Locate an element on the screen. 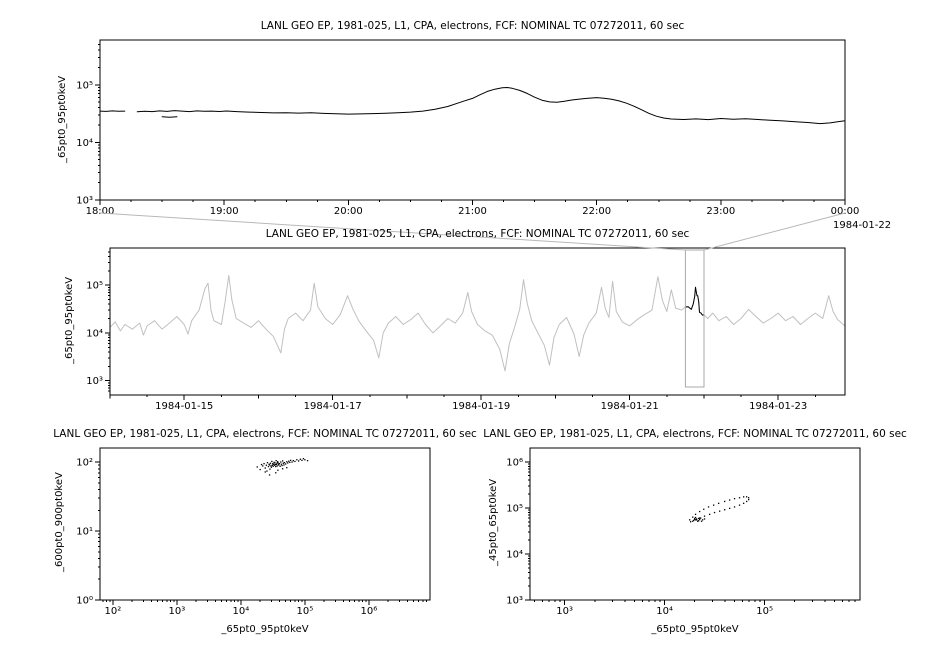  panel4-y-axis-label: _45pt0_65pt0keV is located at coordinates (493, 522).